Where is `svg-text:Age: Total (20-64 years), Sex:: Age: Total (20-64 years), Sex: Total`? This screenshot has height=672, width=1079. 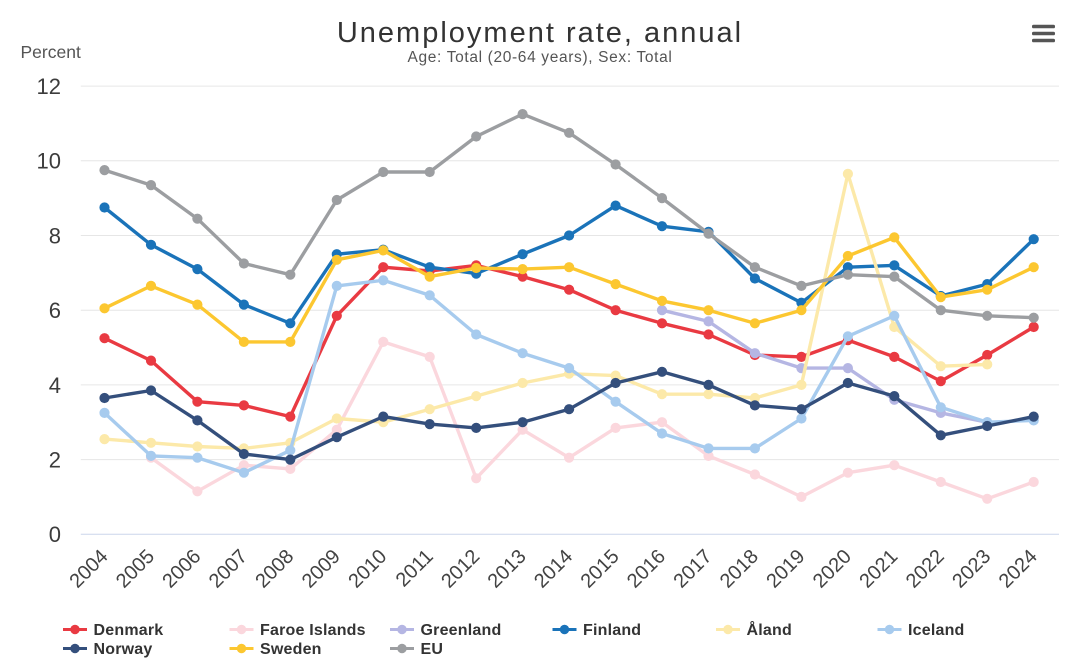 svg-text:Age: Total (20-64 years), Sex:: Age: Total (20-64 years), Sex: Total is located at coordinates (540, 57).